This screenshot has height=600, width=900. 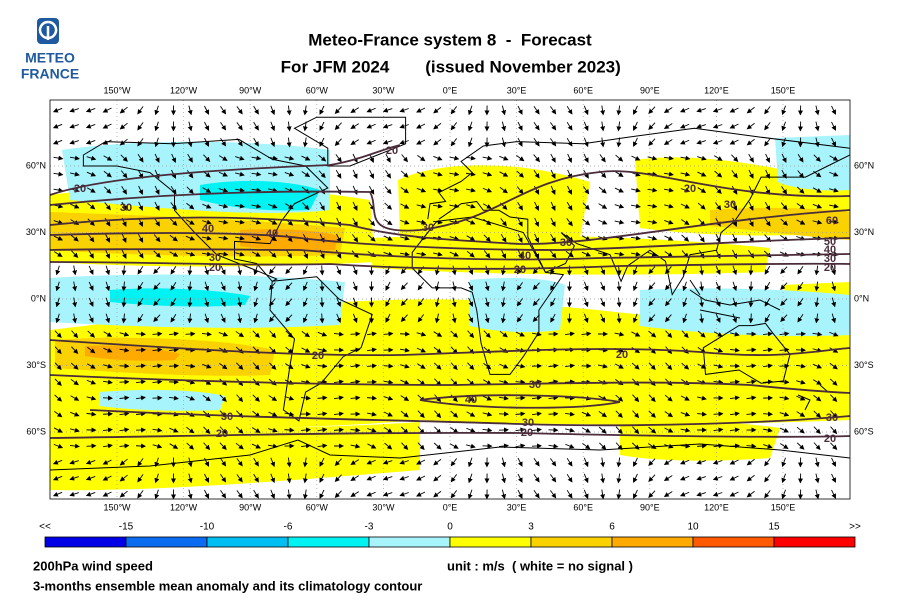 I want to click on lon-label: 30°E, so click(x=517, y=507).